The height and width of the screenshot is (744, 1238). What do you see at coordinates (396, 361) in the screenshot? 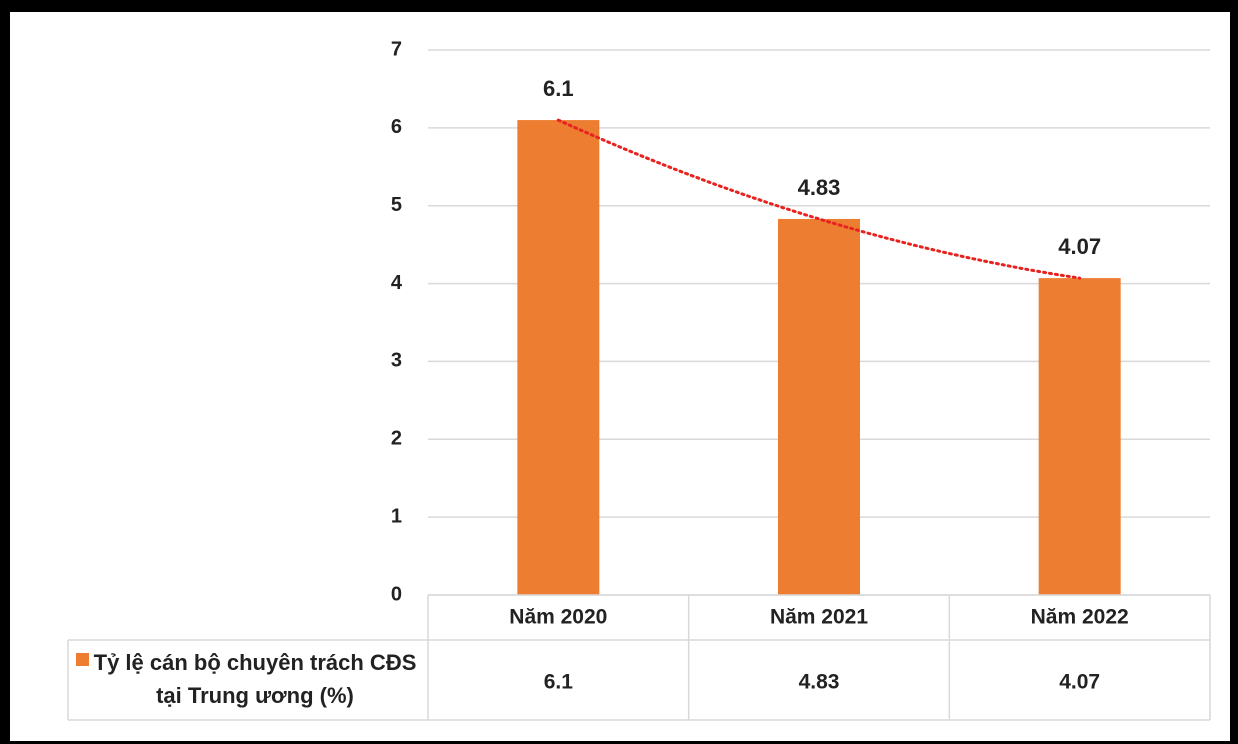
I see `y-tick-label: 3` at bounding box center [396, 361].